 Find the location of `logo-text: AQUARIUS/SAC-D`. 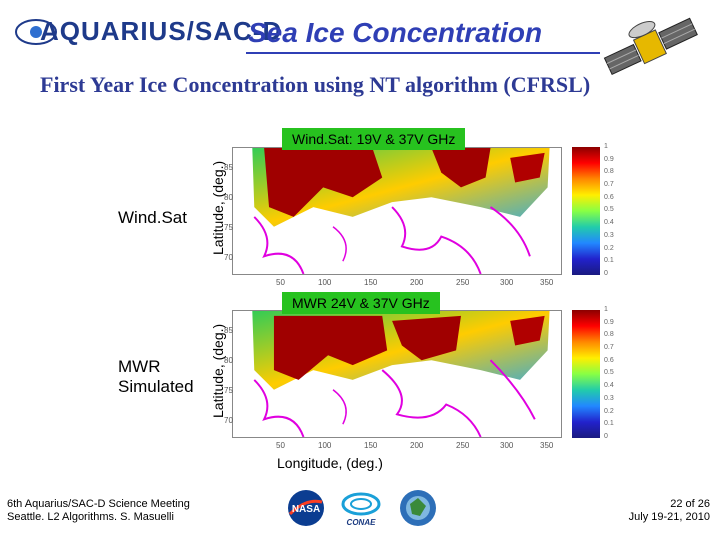

logo-text: AQUARIUS/SAC-D is located at coordinates (161, 31).